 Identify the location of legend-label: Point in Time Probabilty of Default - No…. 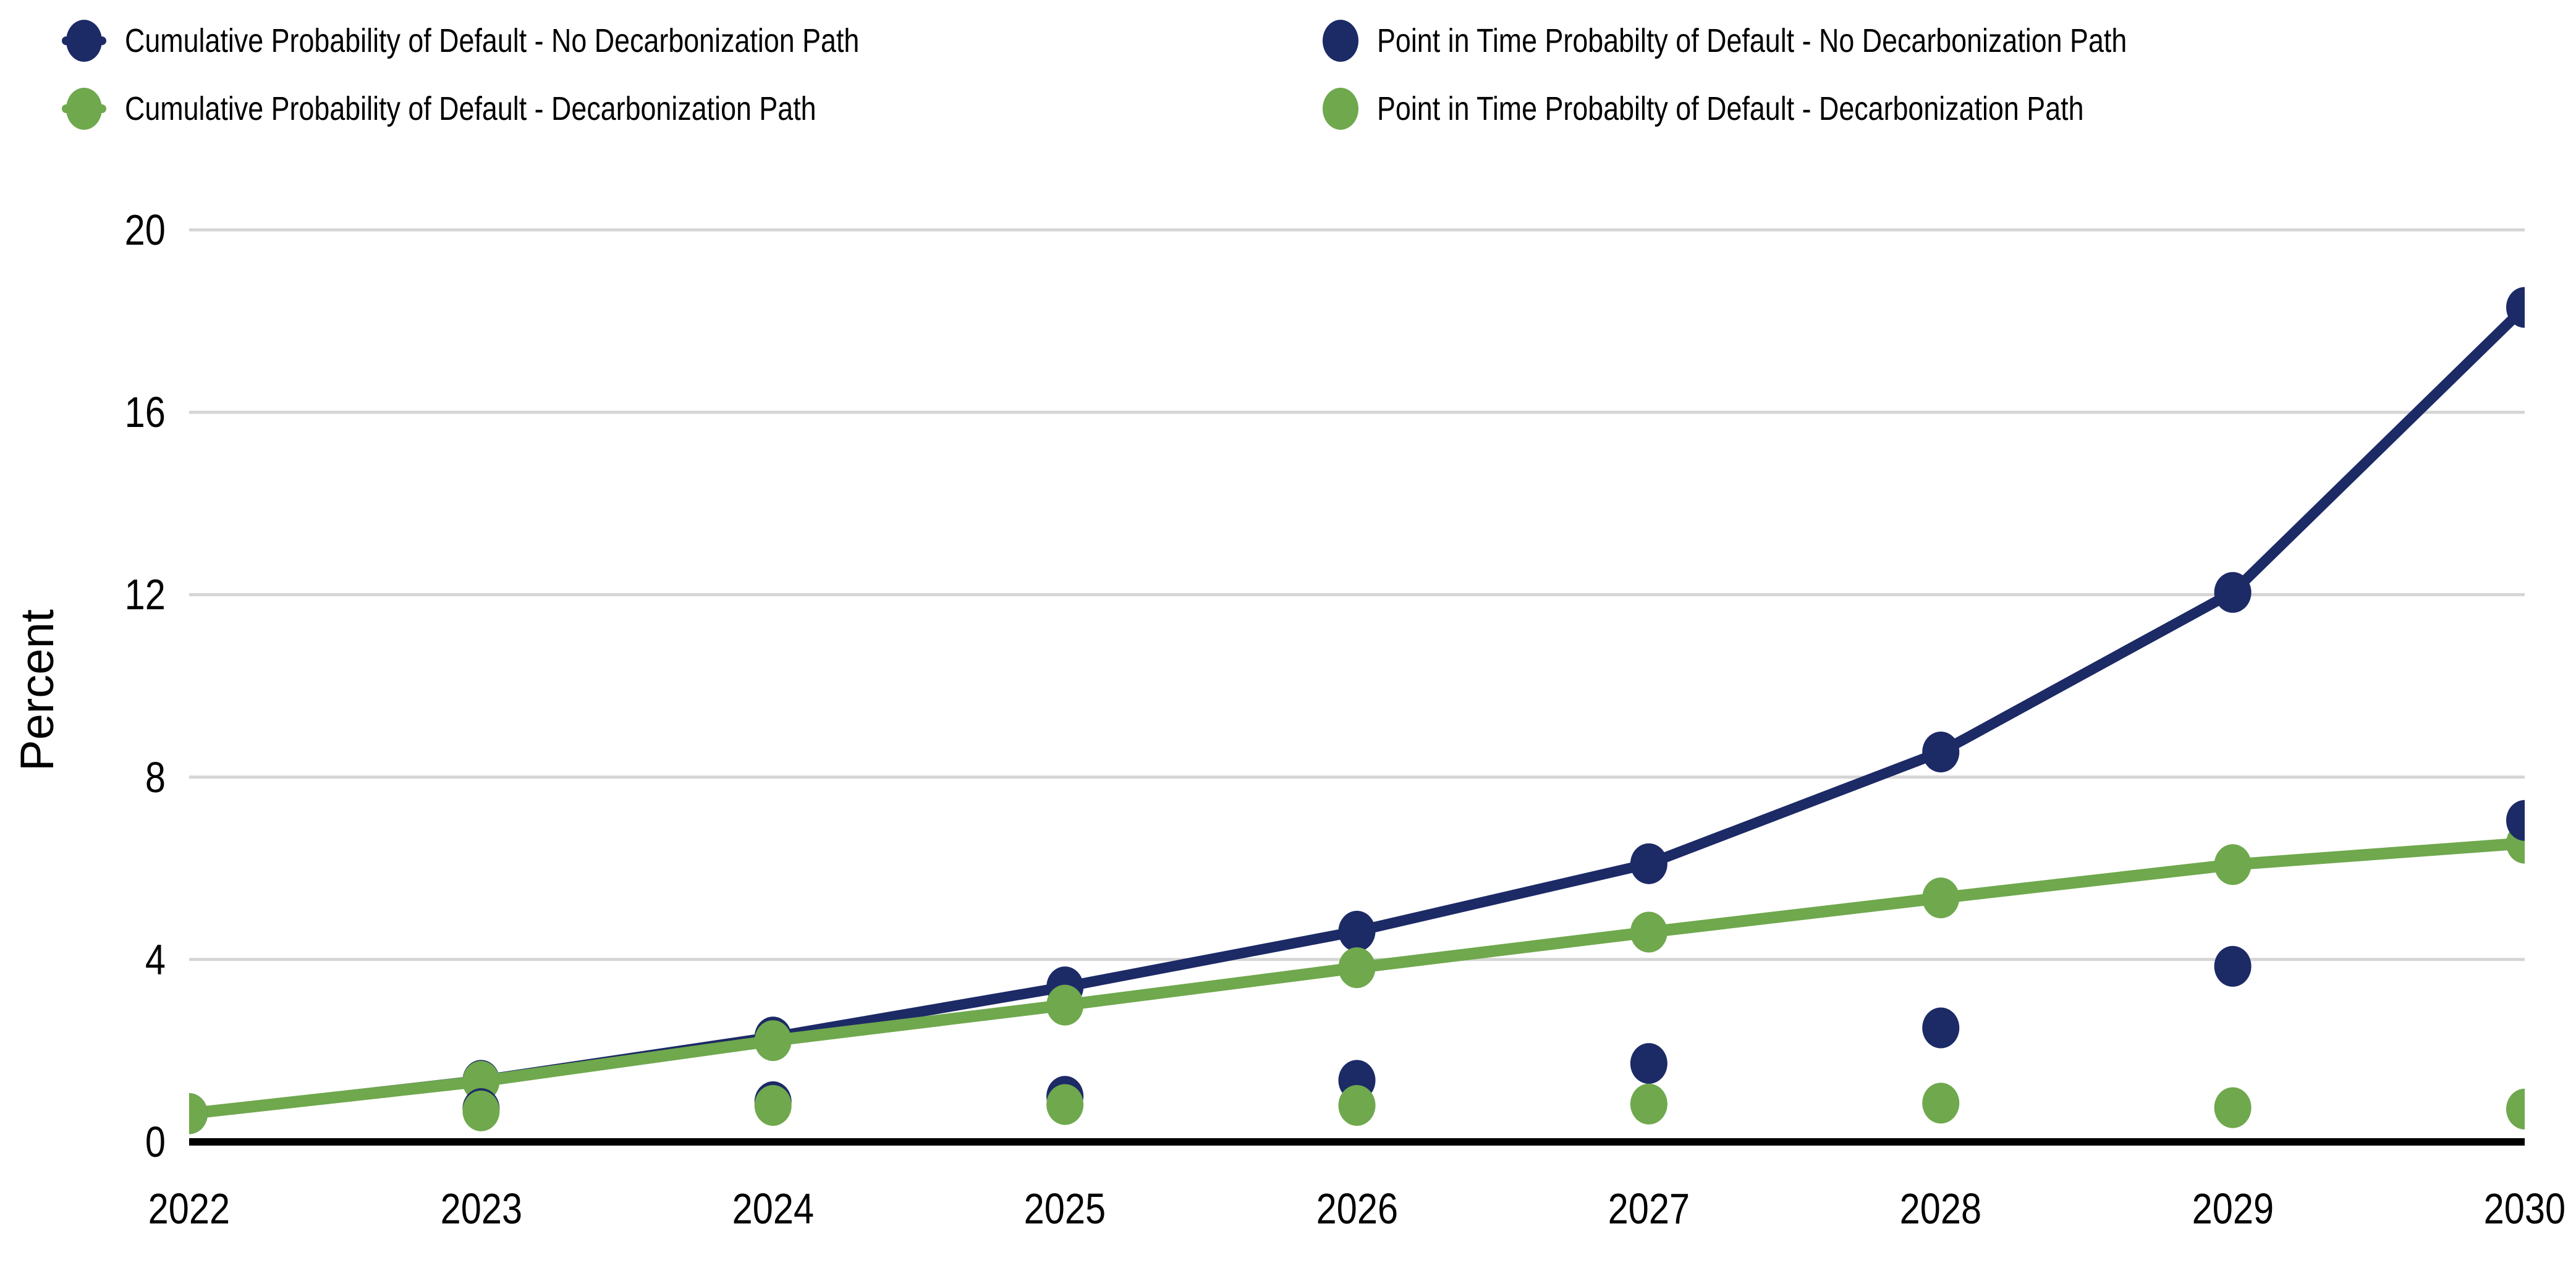
(1752, 40).